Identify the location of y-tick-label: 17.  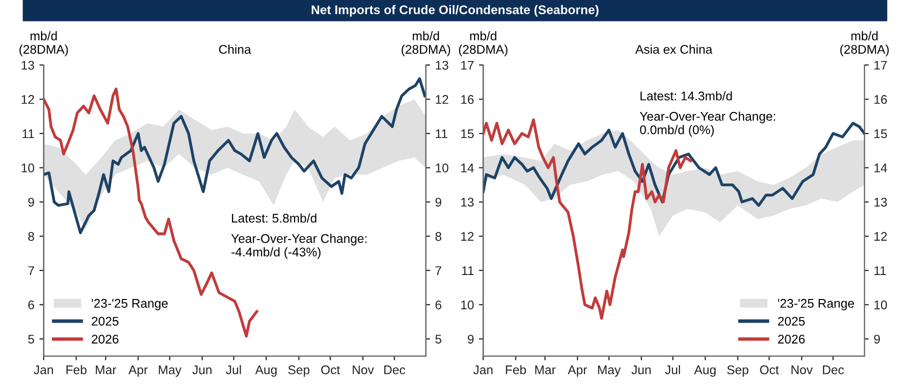
(467, 65).